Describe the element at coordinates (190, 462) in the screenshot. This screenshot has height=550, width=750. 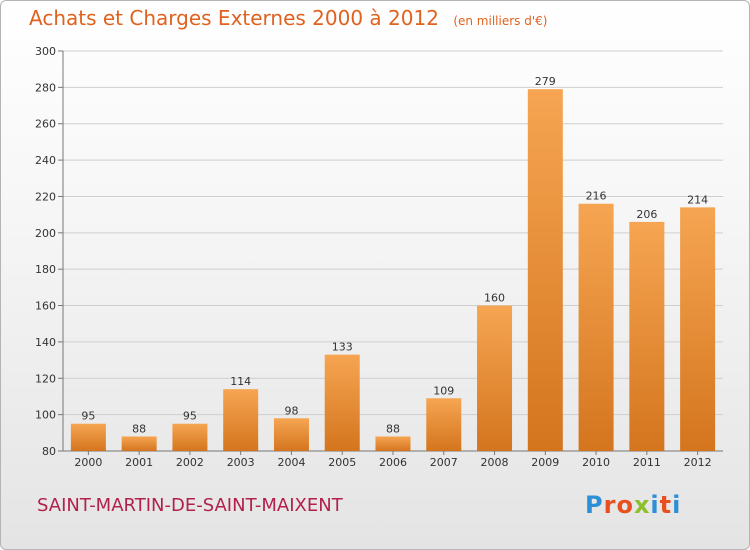
I see `x-tick-label: 2002` at that location.